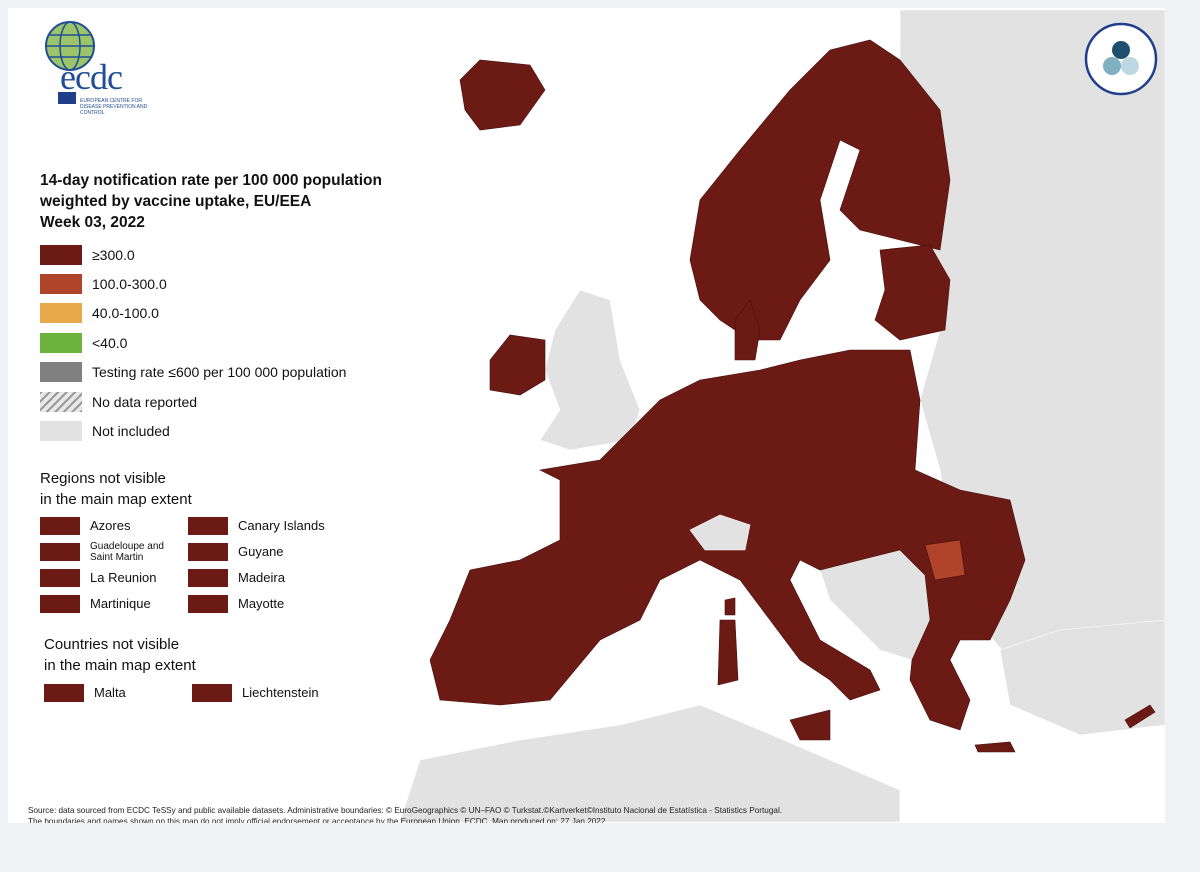 The width and height of the screenshot is (1200, 872). I want to click on region: Guyane, so click(263, 551).